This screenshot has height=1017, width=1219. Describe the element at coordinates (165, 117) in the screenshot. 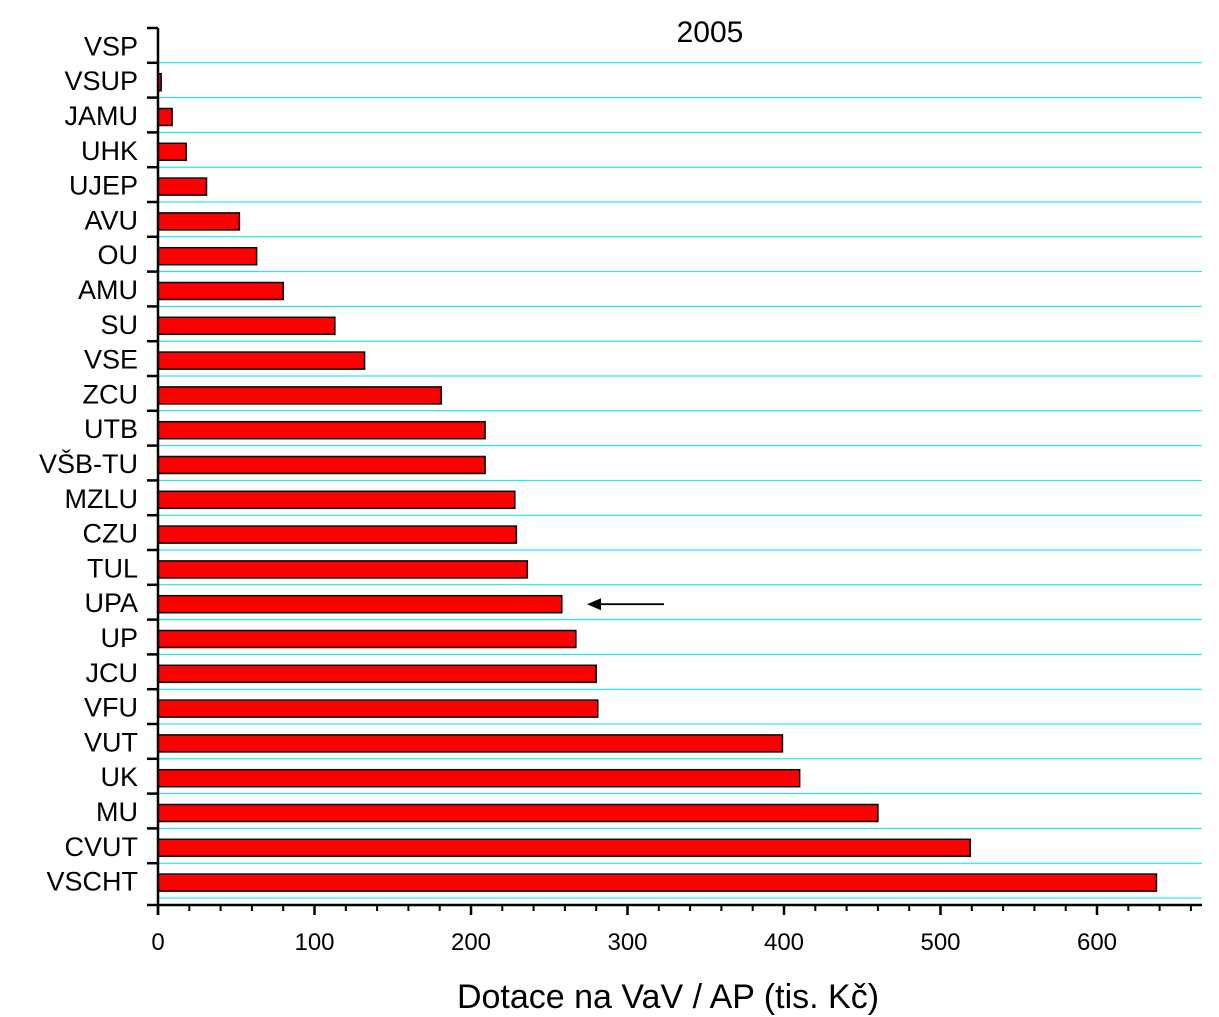

I see `bar-jamu` at that location.